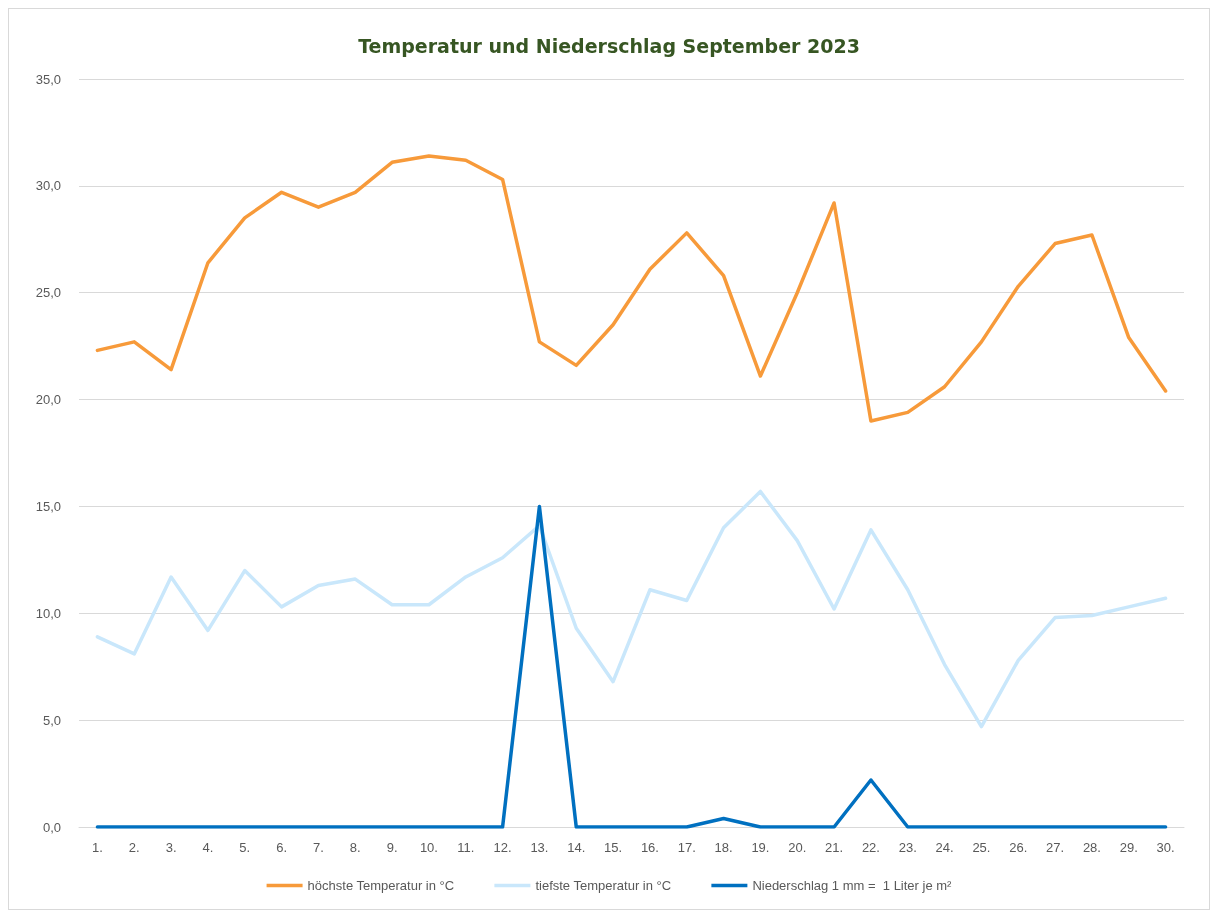 The height and width of the screenshot is (917, 1222). What do you see at coordinates (245, 847) in the screenshot?
I see `x-tick-label: 5.` at bounding box center [245, 847].